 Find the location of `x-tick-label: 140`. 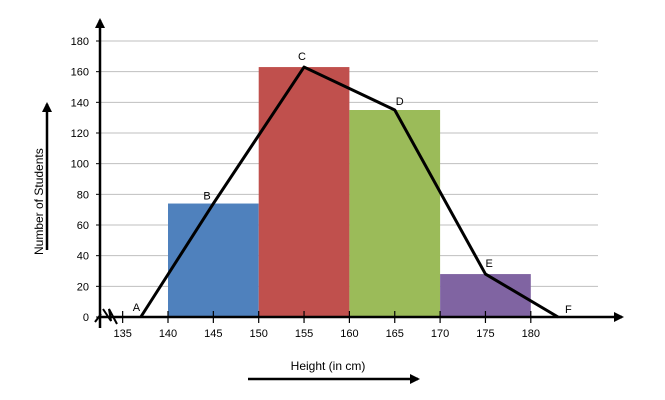

x-tick-label: 140 is located at coordinates (168, 334).